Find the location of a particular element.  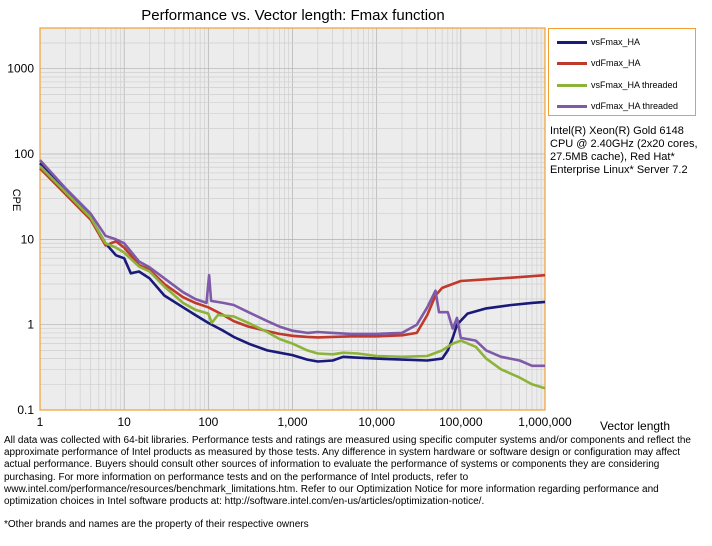

legend-item: vdFmax_HA is located at coordinates (599, 63).